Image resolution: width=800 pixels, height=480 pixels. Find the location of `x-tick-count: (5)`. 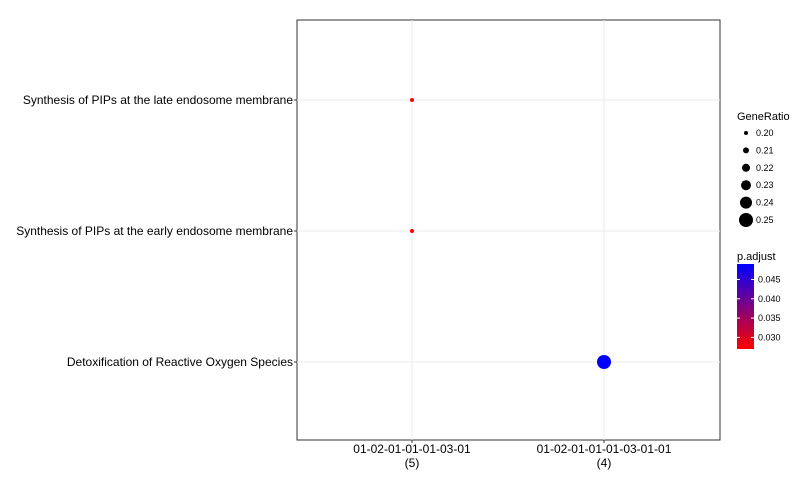

x-tick-count: (5) is located at coordinates (412, 463).